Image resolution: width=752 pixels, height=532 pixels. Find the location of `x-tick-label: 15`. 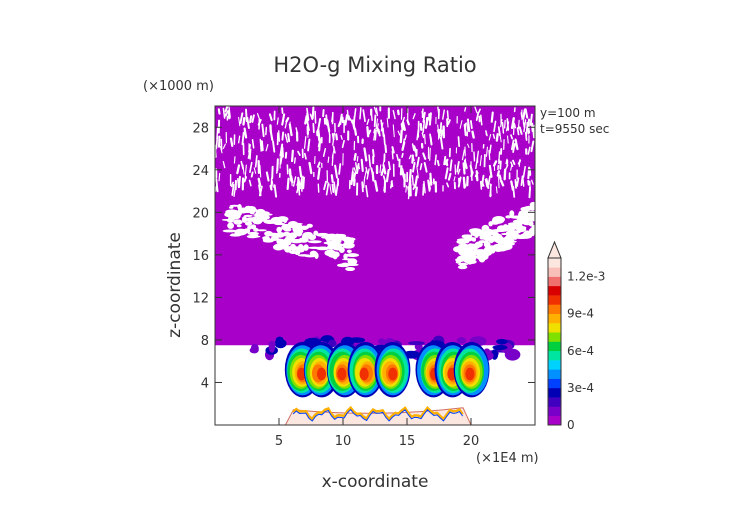

x-tick-label: 15 is located at coordinates (407, 441).